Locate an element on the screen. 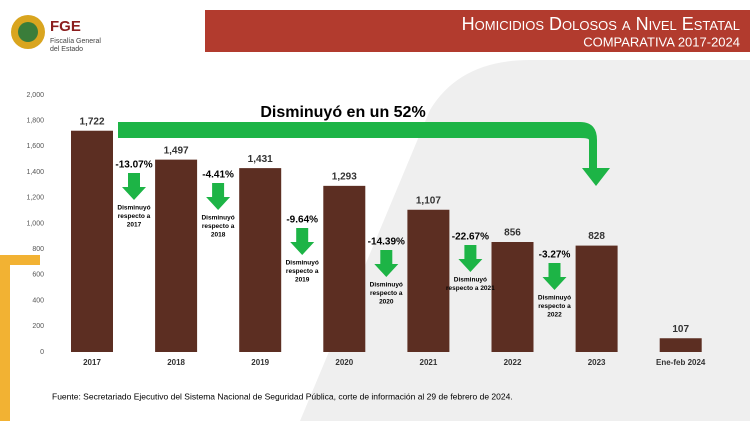  y-tick-label: 1,600 is located at coordinates (35, 146).